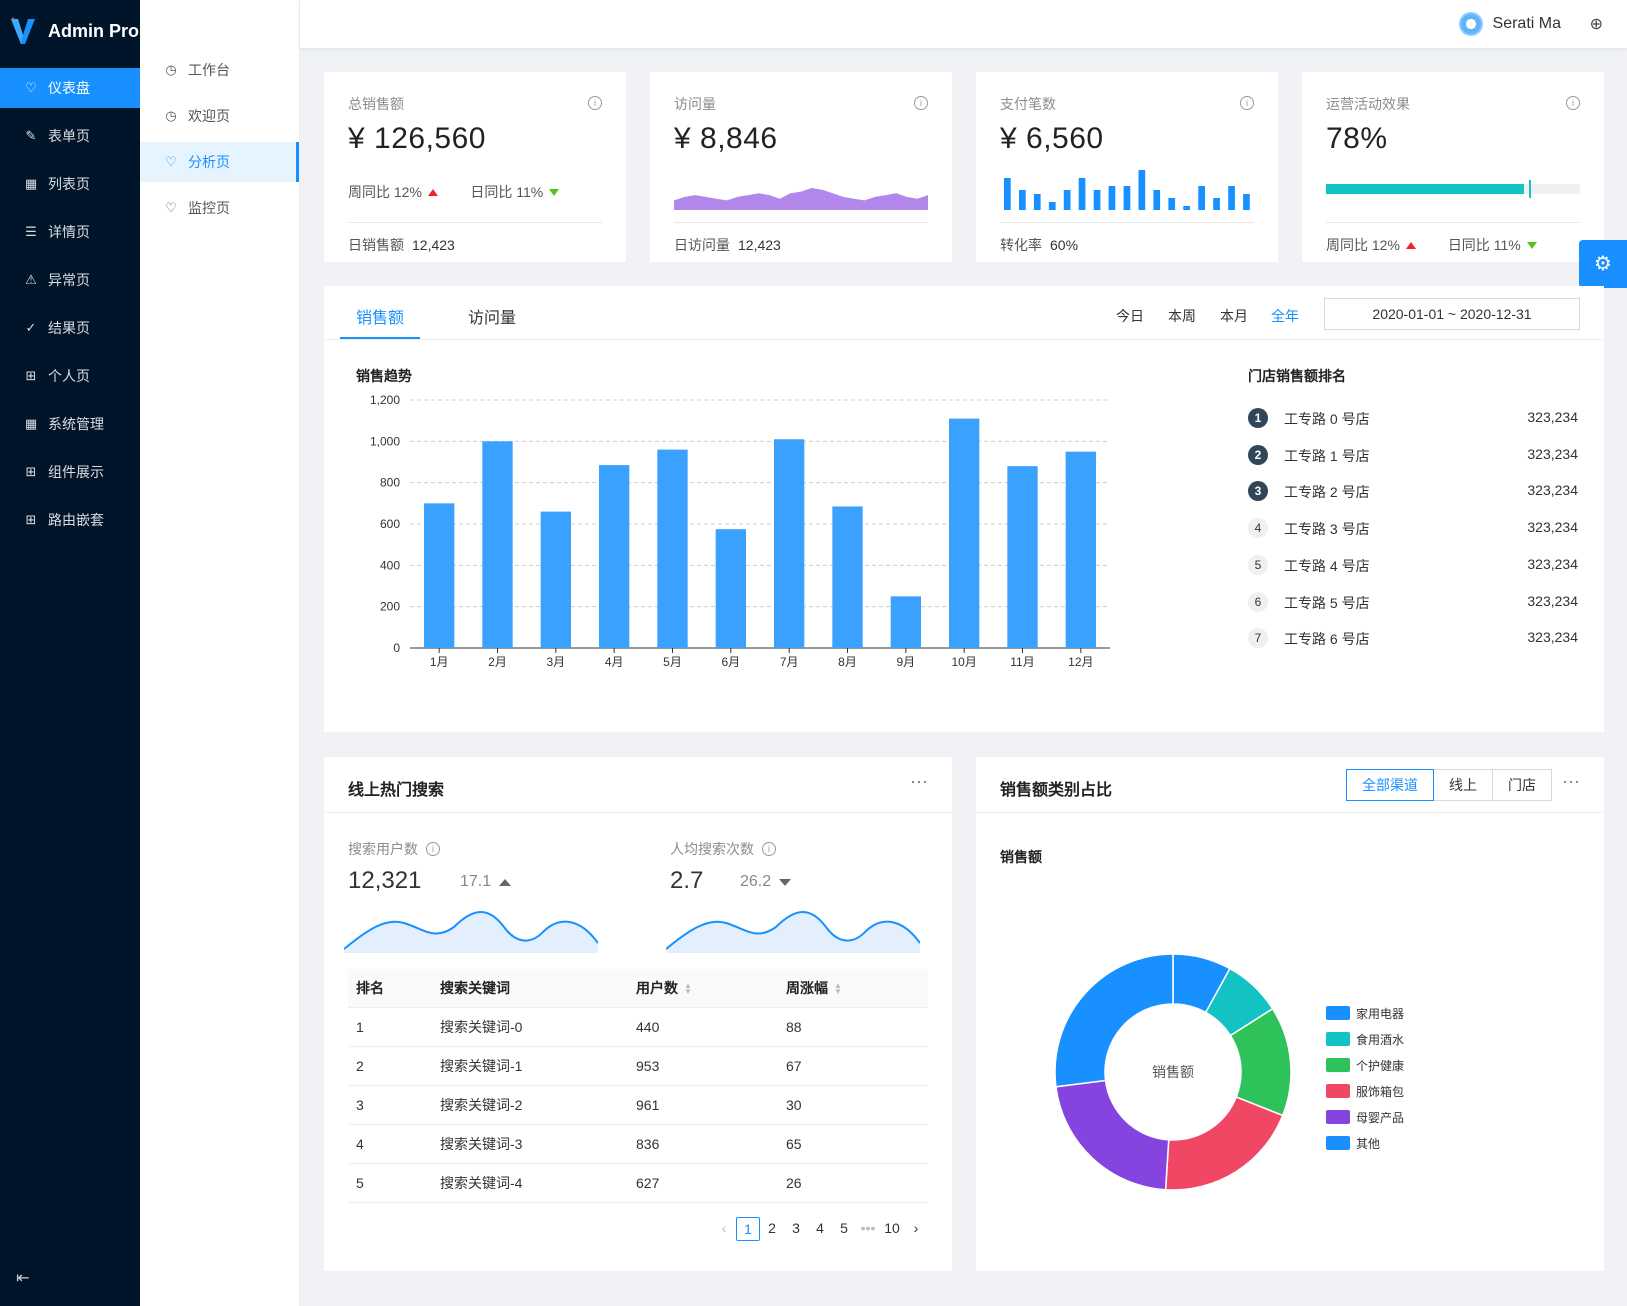 The image size is (1627, 1306). I want to click on page-item: 4, so click(820, 1228).